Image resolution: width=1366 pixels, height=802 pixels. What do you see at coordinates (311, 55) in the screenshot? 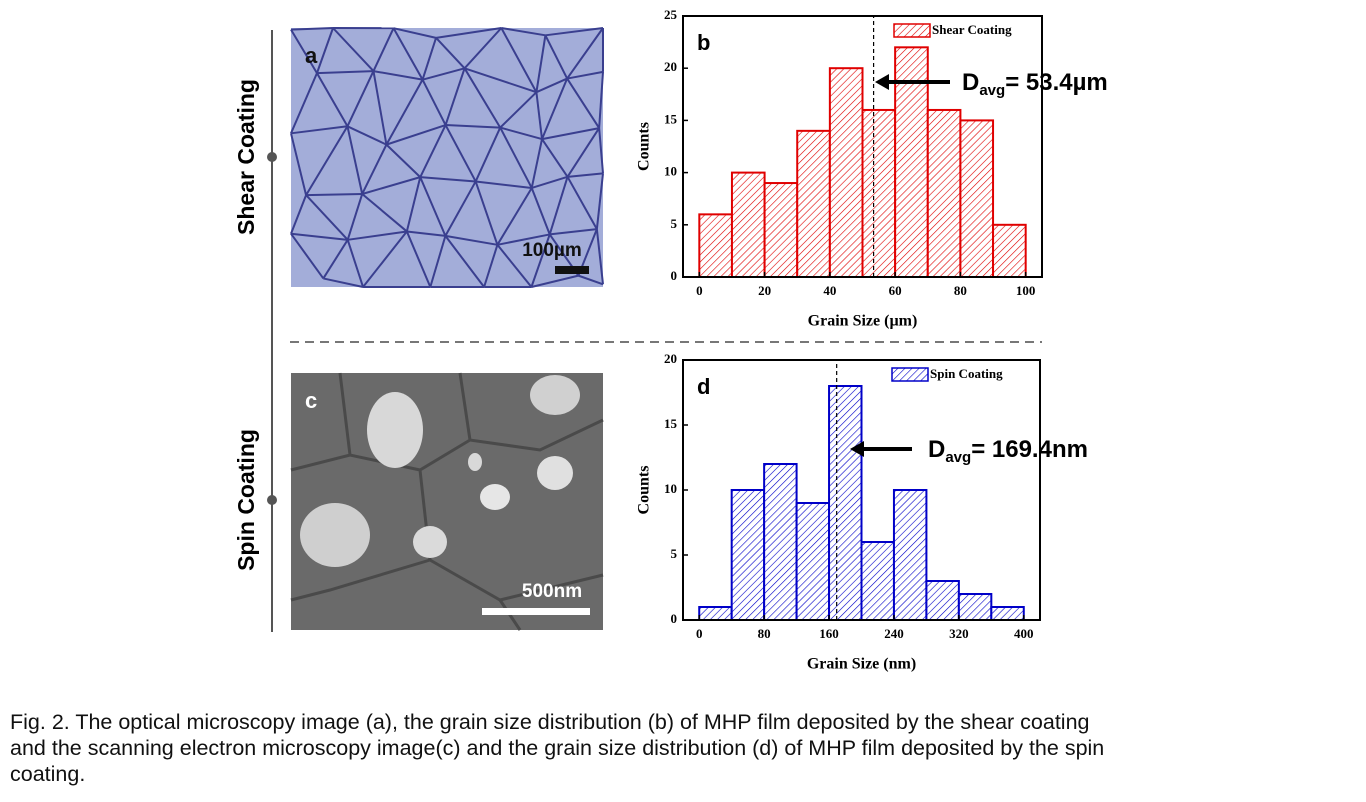
I see `panel-label: a` at bounding box center [311, 55].